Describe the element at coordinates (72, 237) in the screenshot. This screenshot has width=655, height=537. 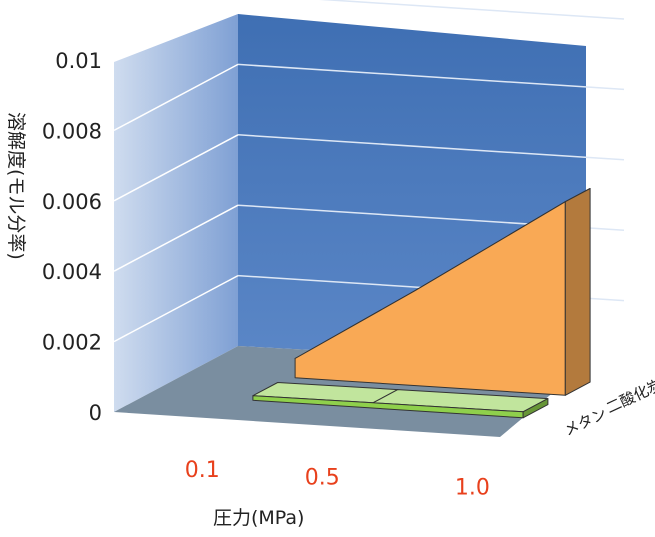
I see `y-tick-labels: 0 0.002 0.004 0.006 0.008 0.01` at that location.